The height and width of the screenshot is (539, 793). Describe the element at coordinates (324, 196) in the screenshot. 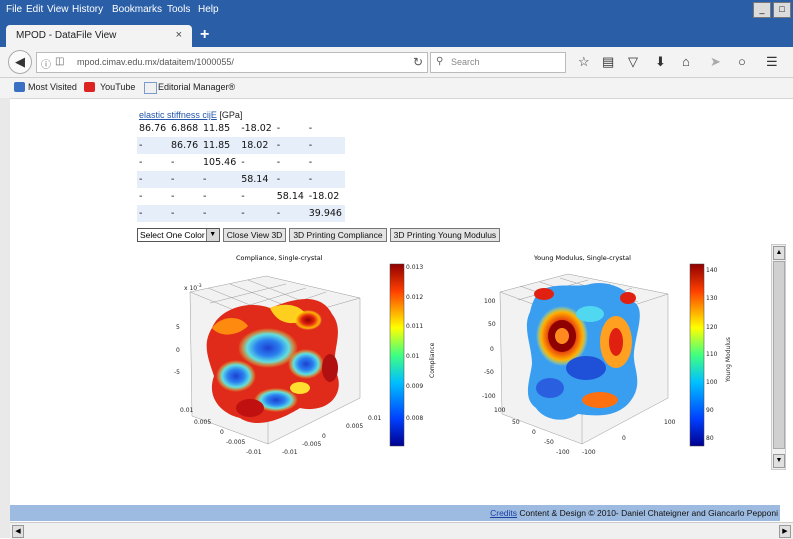

I see `table-cell: -18.02` at that location.